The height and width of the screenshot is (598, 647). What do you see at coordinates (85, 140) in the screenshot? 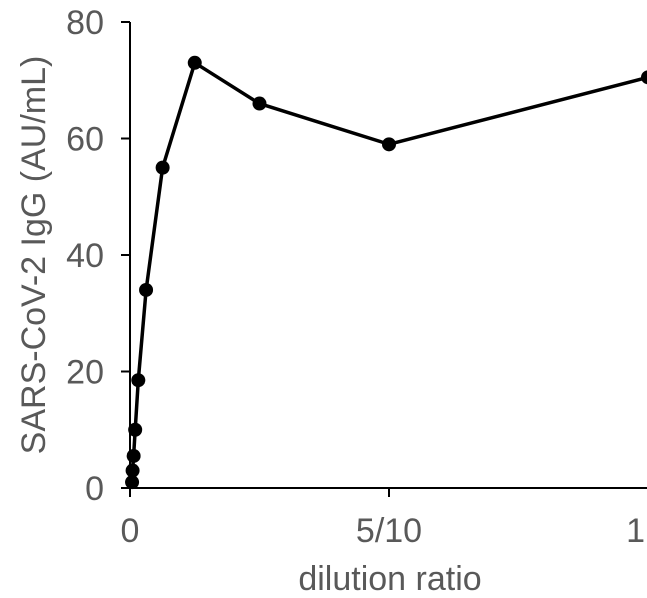
I see `y-tick-label: 60` at bounding box center [85, 140].